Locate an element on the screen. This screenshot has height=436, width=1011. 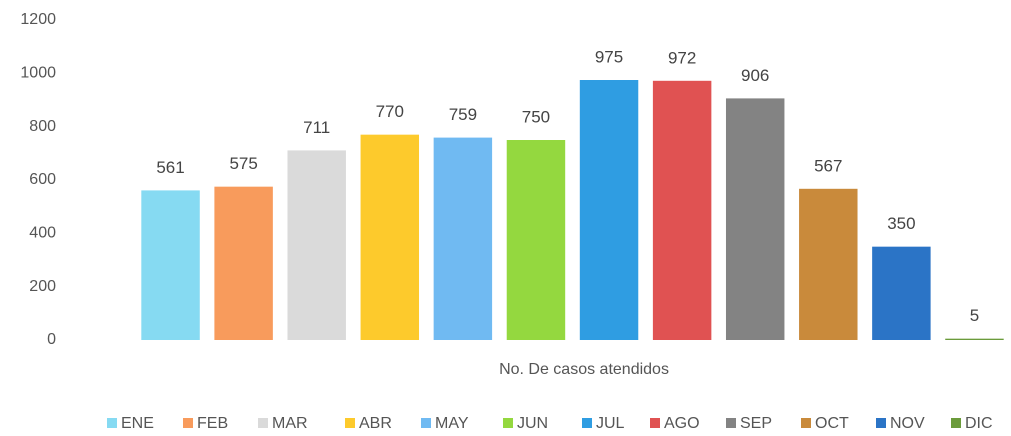
legend-label: FEB is located at coordinates (212, 423).